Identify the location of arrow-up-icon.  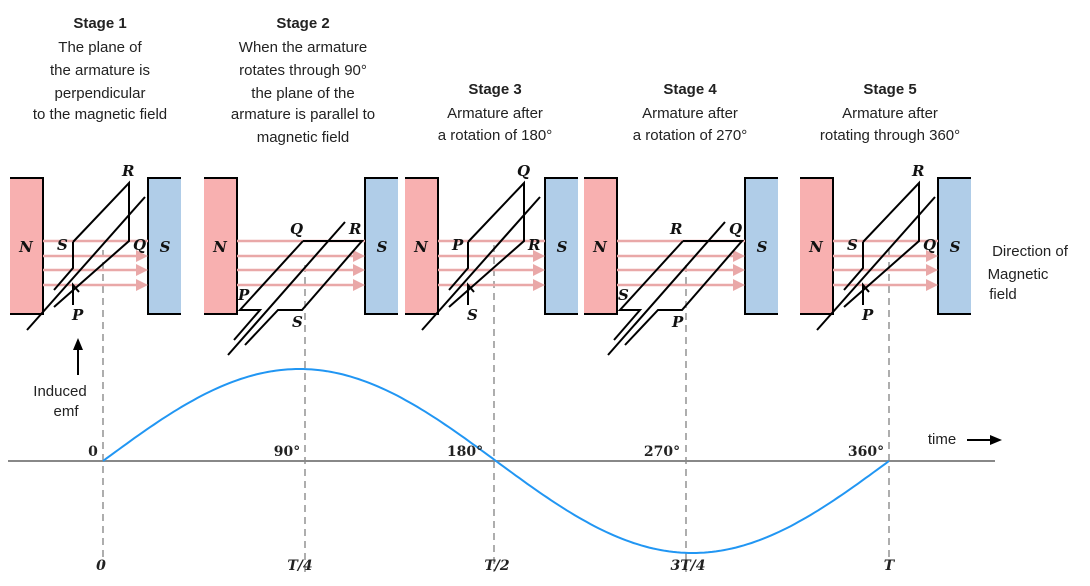
(78, 344).